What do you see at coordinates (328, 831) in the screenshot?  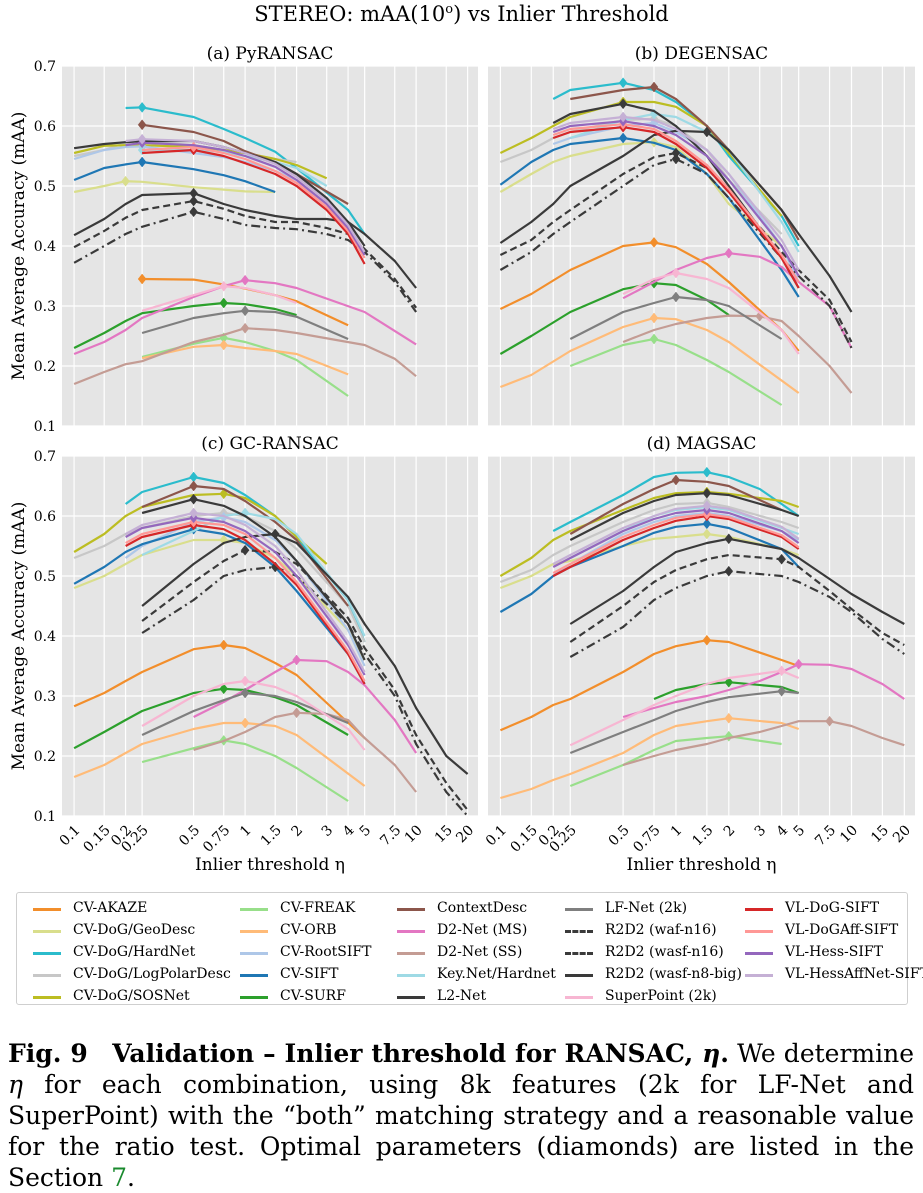 I see `x-tick-label: 3` at bounding box center [328, 831].